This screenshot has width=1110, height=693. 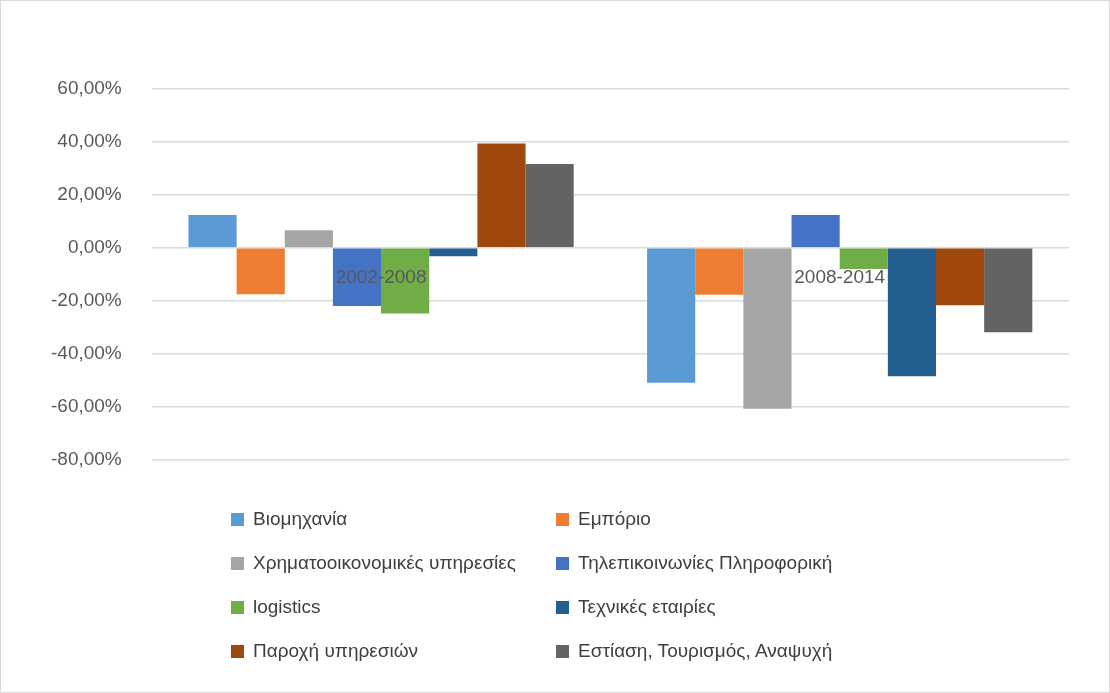 I want to click on y-tick-label: 60,00%, so click(x=89, y=88).